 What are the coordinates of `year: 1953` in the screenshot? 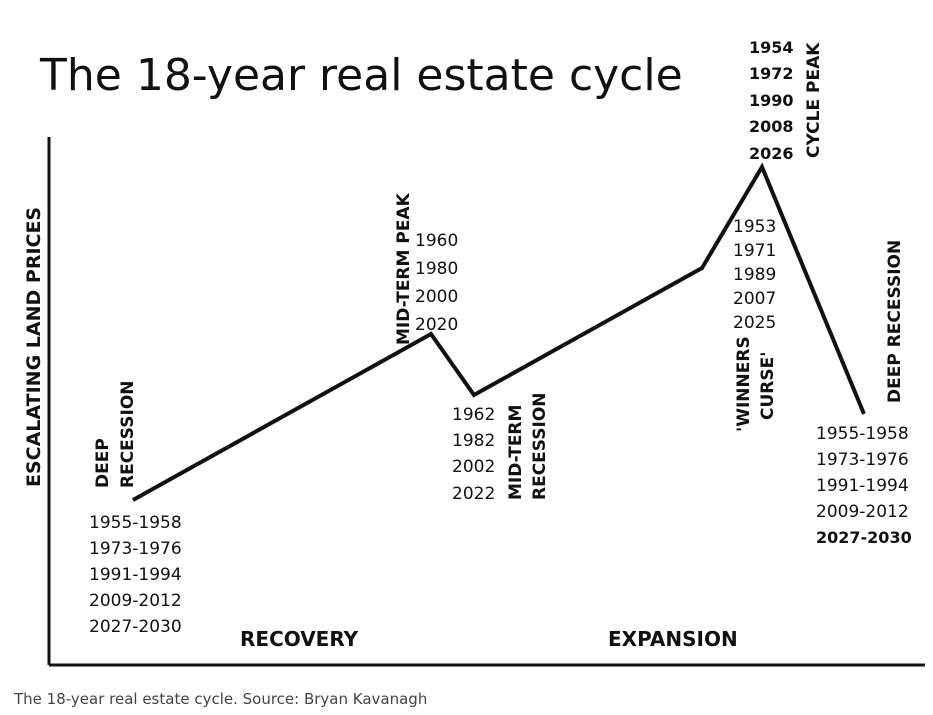 It's located at (754, 227).